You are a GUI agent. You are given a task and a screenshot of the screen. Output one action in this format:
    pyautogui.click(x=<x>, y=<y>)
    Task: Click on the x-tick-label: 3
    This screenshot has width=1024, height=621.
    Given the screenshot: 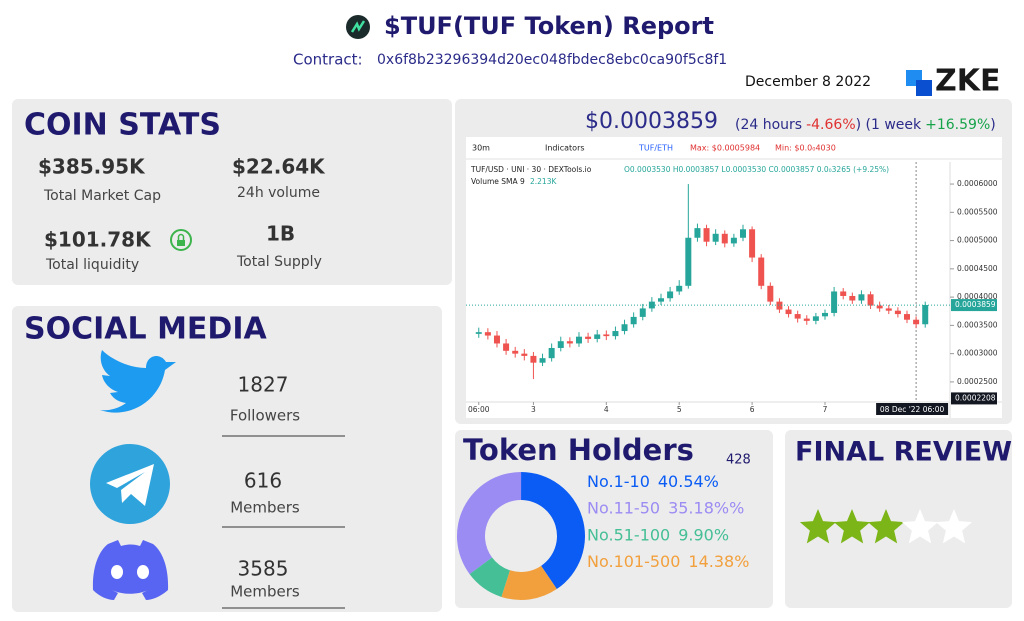 What is the action you would take?
    pyautogui.click(x=533, y=409)
    